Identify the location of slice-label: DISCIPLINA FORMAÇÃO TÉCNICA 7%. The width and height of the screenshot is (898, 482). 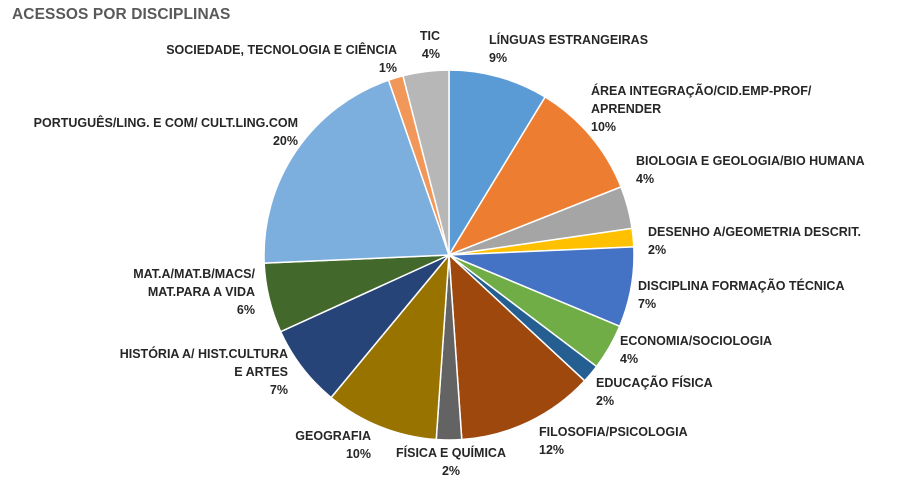
(741, 294).